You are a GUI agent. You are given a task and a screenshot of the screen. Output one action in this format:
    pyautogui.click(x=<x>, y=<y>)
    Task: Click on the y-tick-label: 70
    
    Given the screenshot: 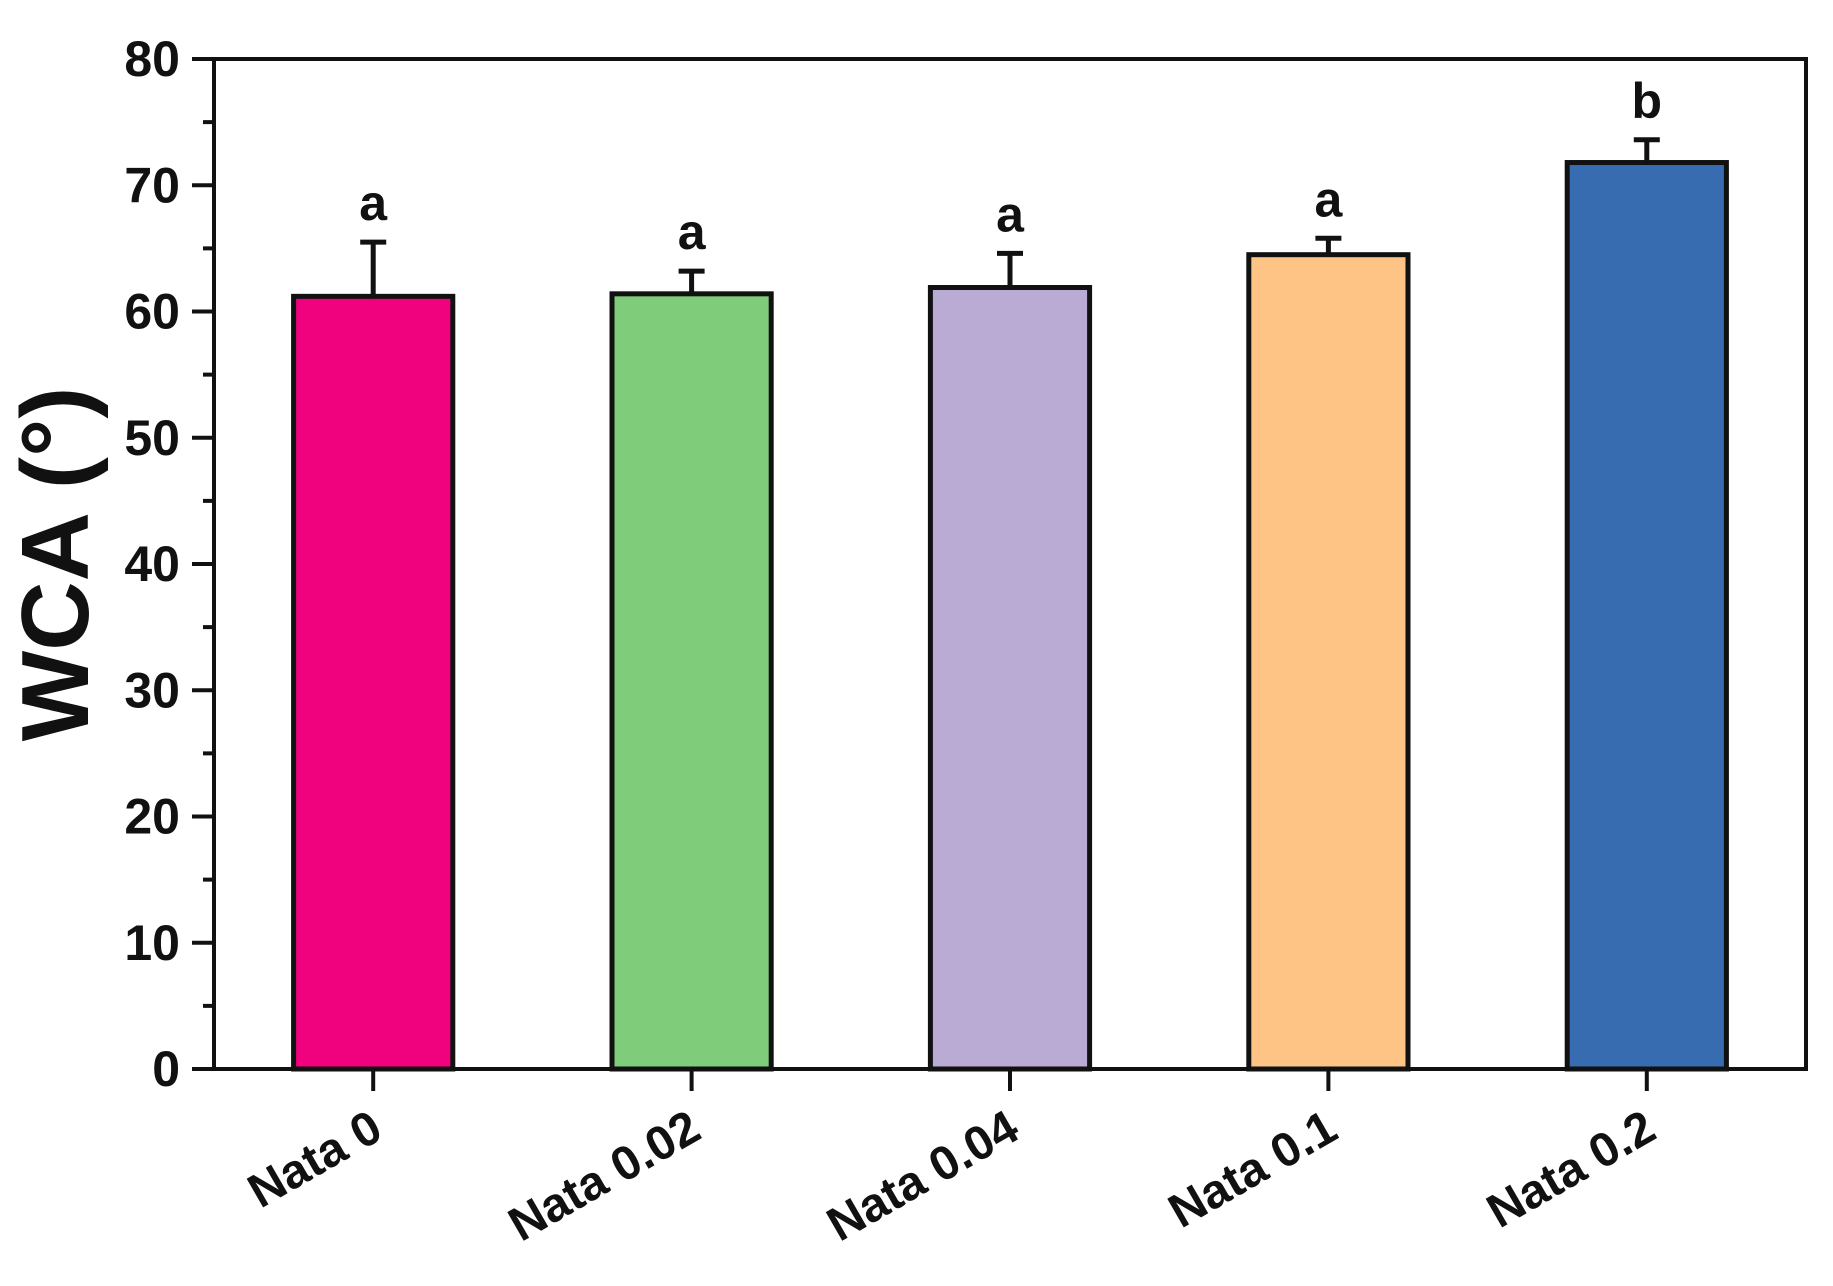 What is the action you would take?
    pyautogui.click(x=152, y=185)
    